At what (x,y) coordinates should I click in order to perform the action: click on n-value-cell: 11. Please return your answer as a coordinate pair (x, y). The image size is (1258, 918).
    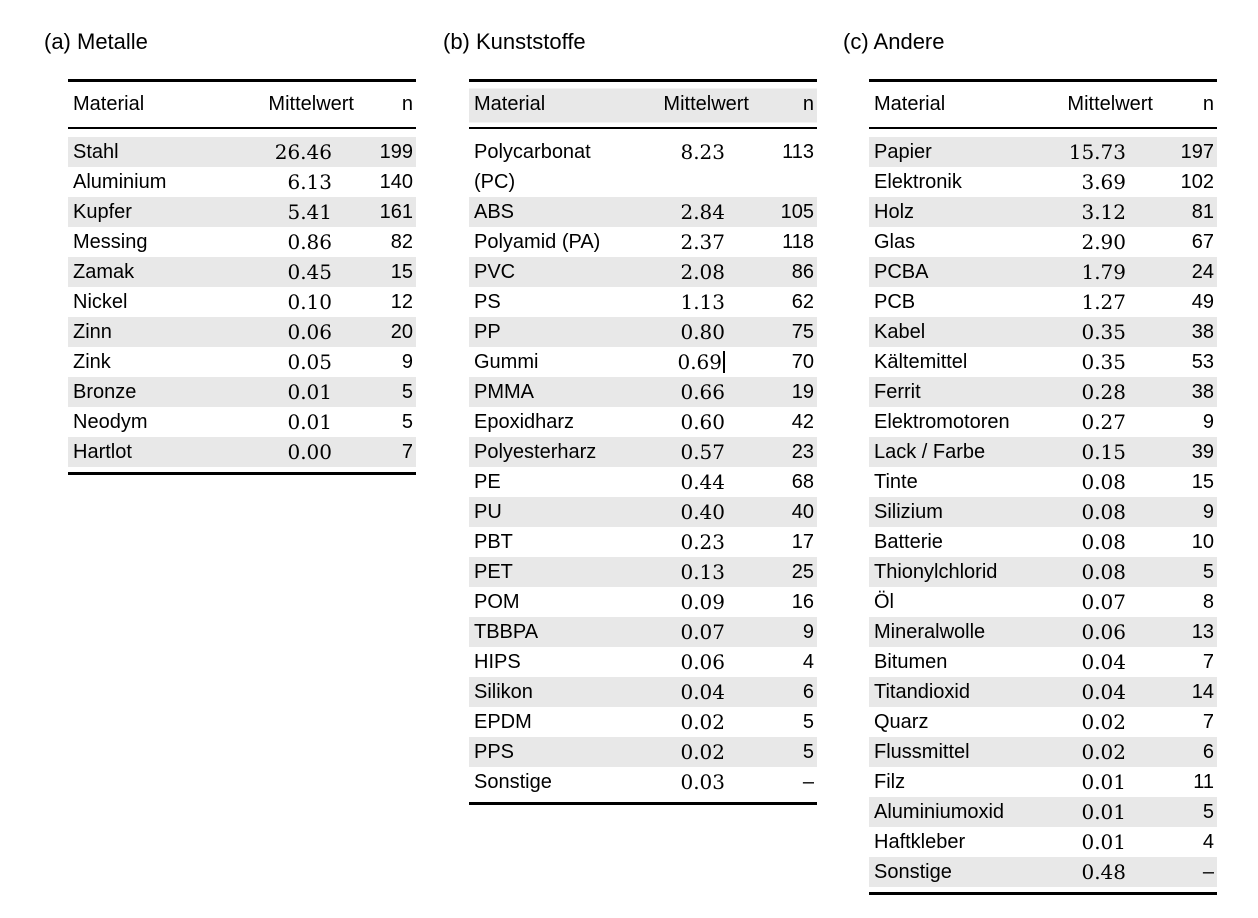
    Looking at the image, I should click on (1203, 782).